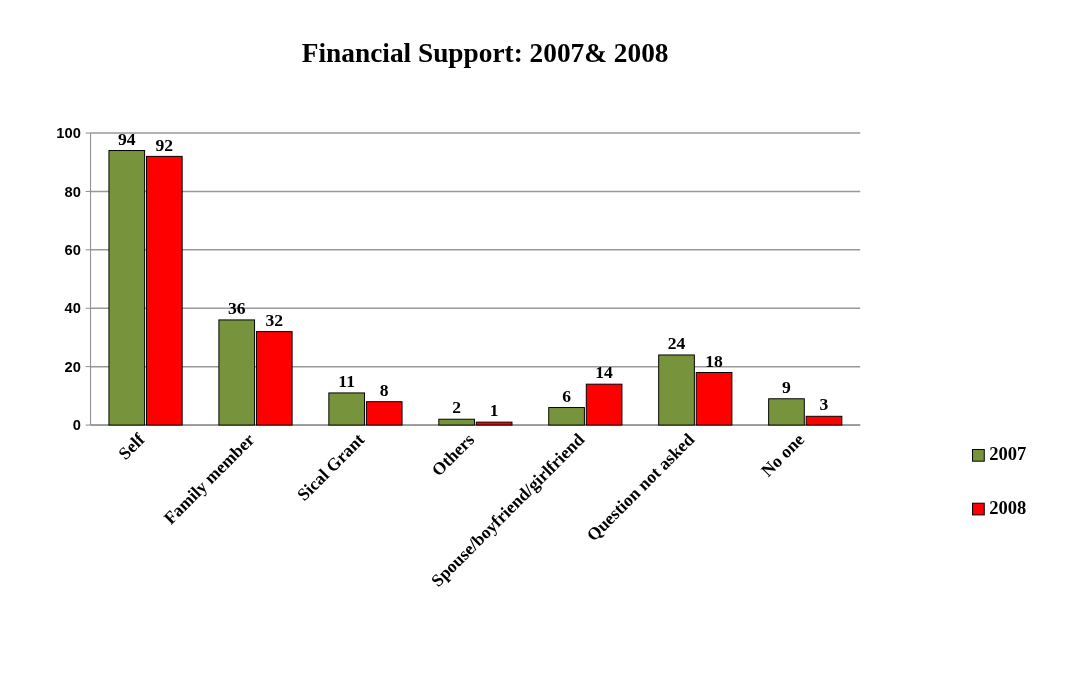 The image size is (1068, 687). I want to click on data-label: 11, so click(346, 381).